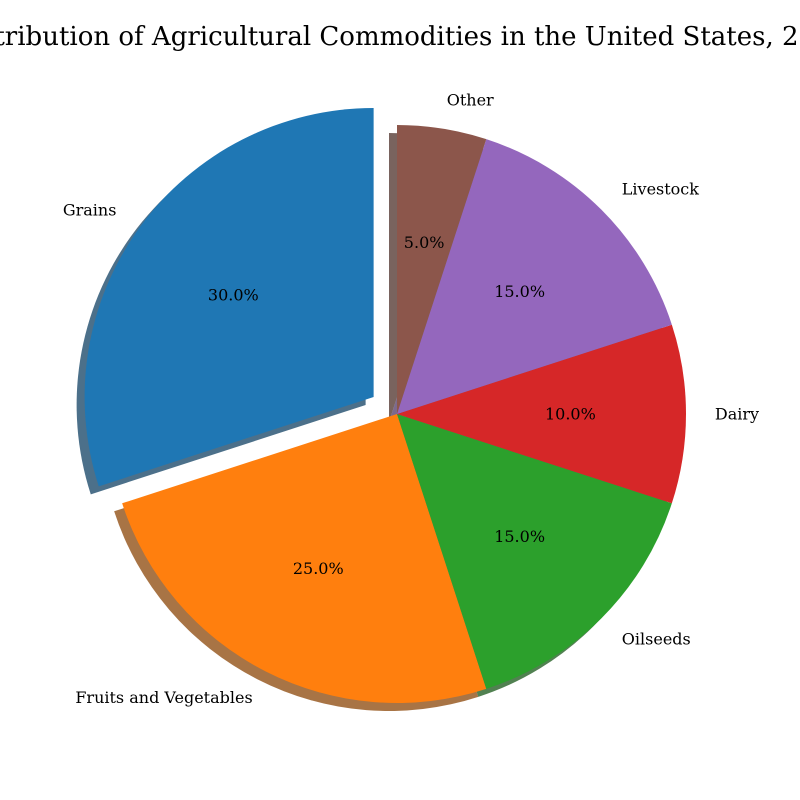 The image size is (800, 800). I want to click on pct-livestock: 15.0%, so click(519, 291).